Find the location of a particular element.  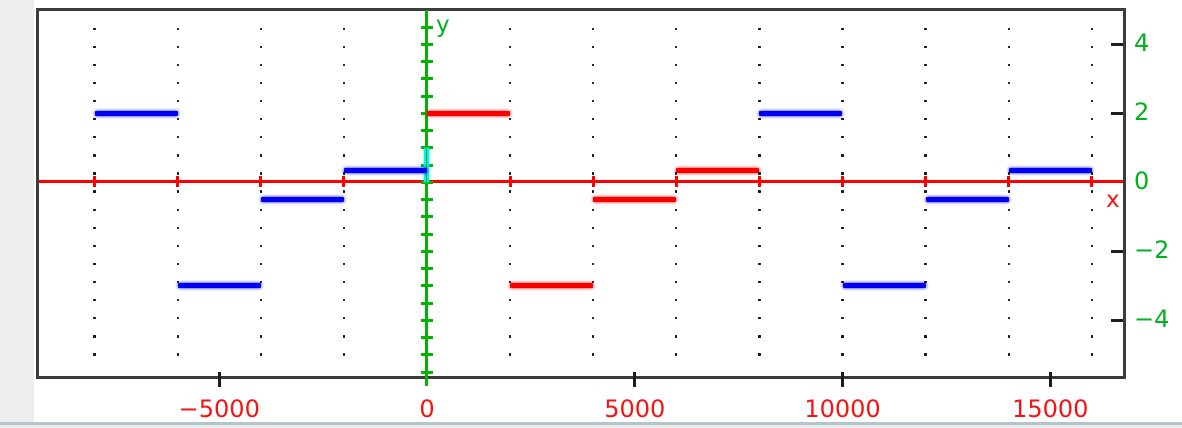

y-tick-label: 0 is located at coordinates (1142, 181).